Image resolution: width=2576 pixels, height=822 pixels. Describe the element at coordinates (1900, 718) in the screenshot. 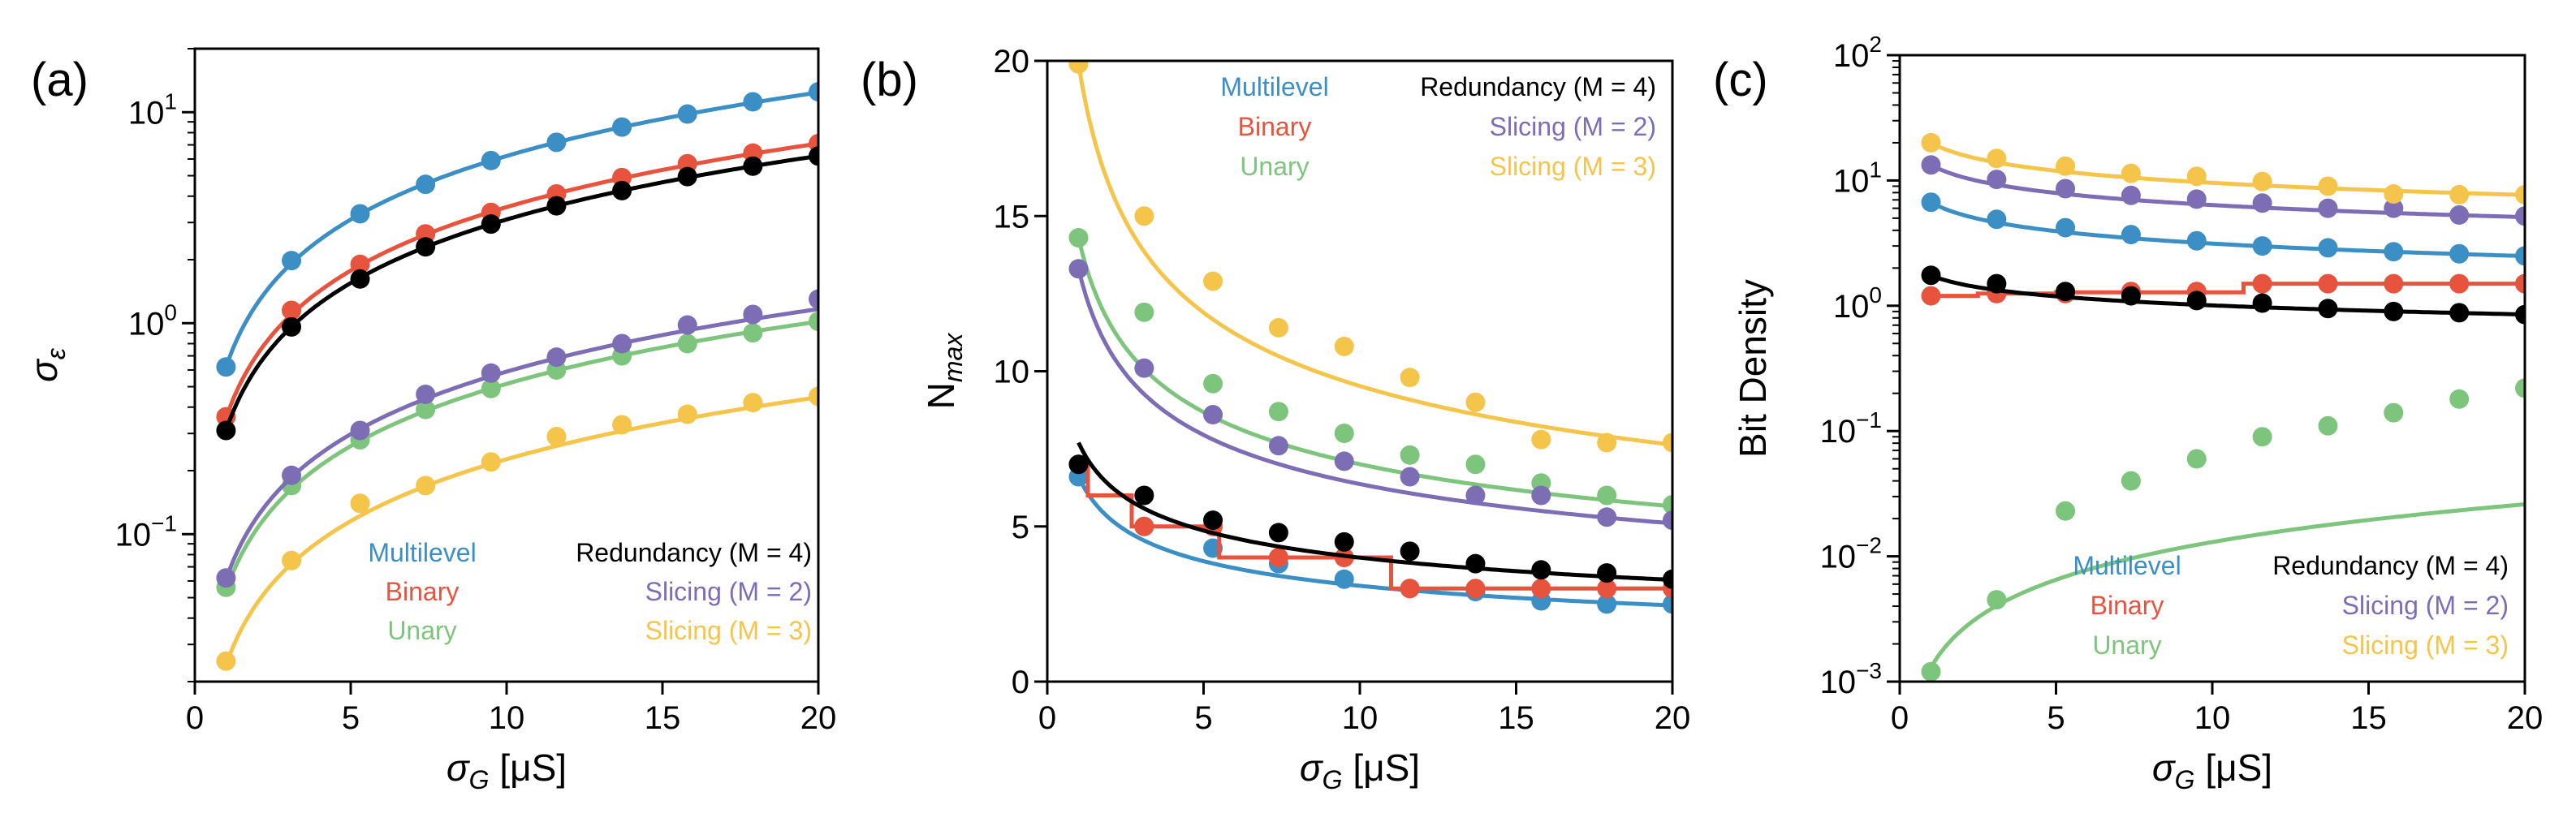

I see `x-tick-label: 0` at that location.